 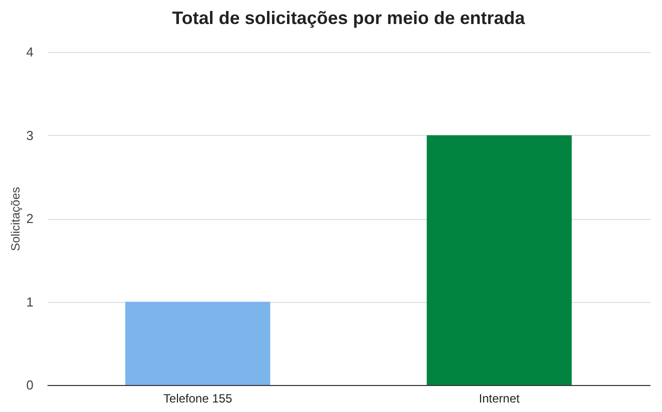 I want to click on y-tick-label: 3, so click(x=30, y=135).